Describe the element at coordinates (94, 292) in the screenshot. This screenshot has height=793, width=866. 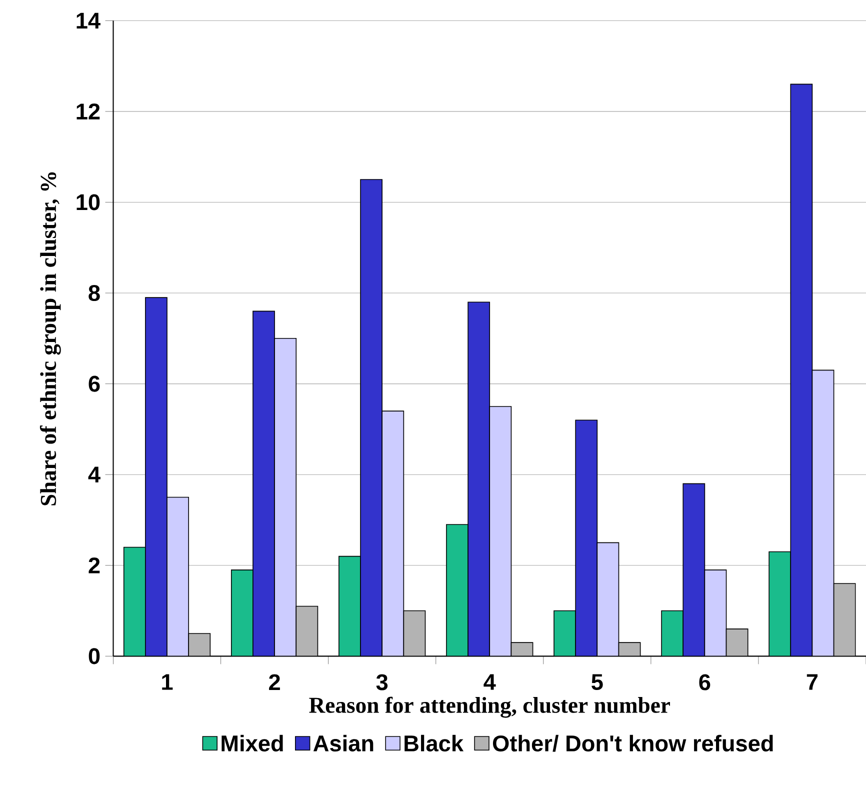
I see `y-tick-label: 8` at that location.